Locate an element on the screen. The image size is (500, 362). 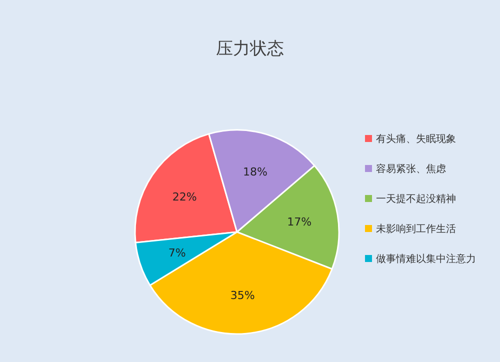
legend-label: 一天提不起没精神 is located at coordinates (416, 199).